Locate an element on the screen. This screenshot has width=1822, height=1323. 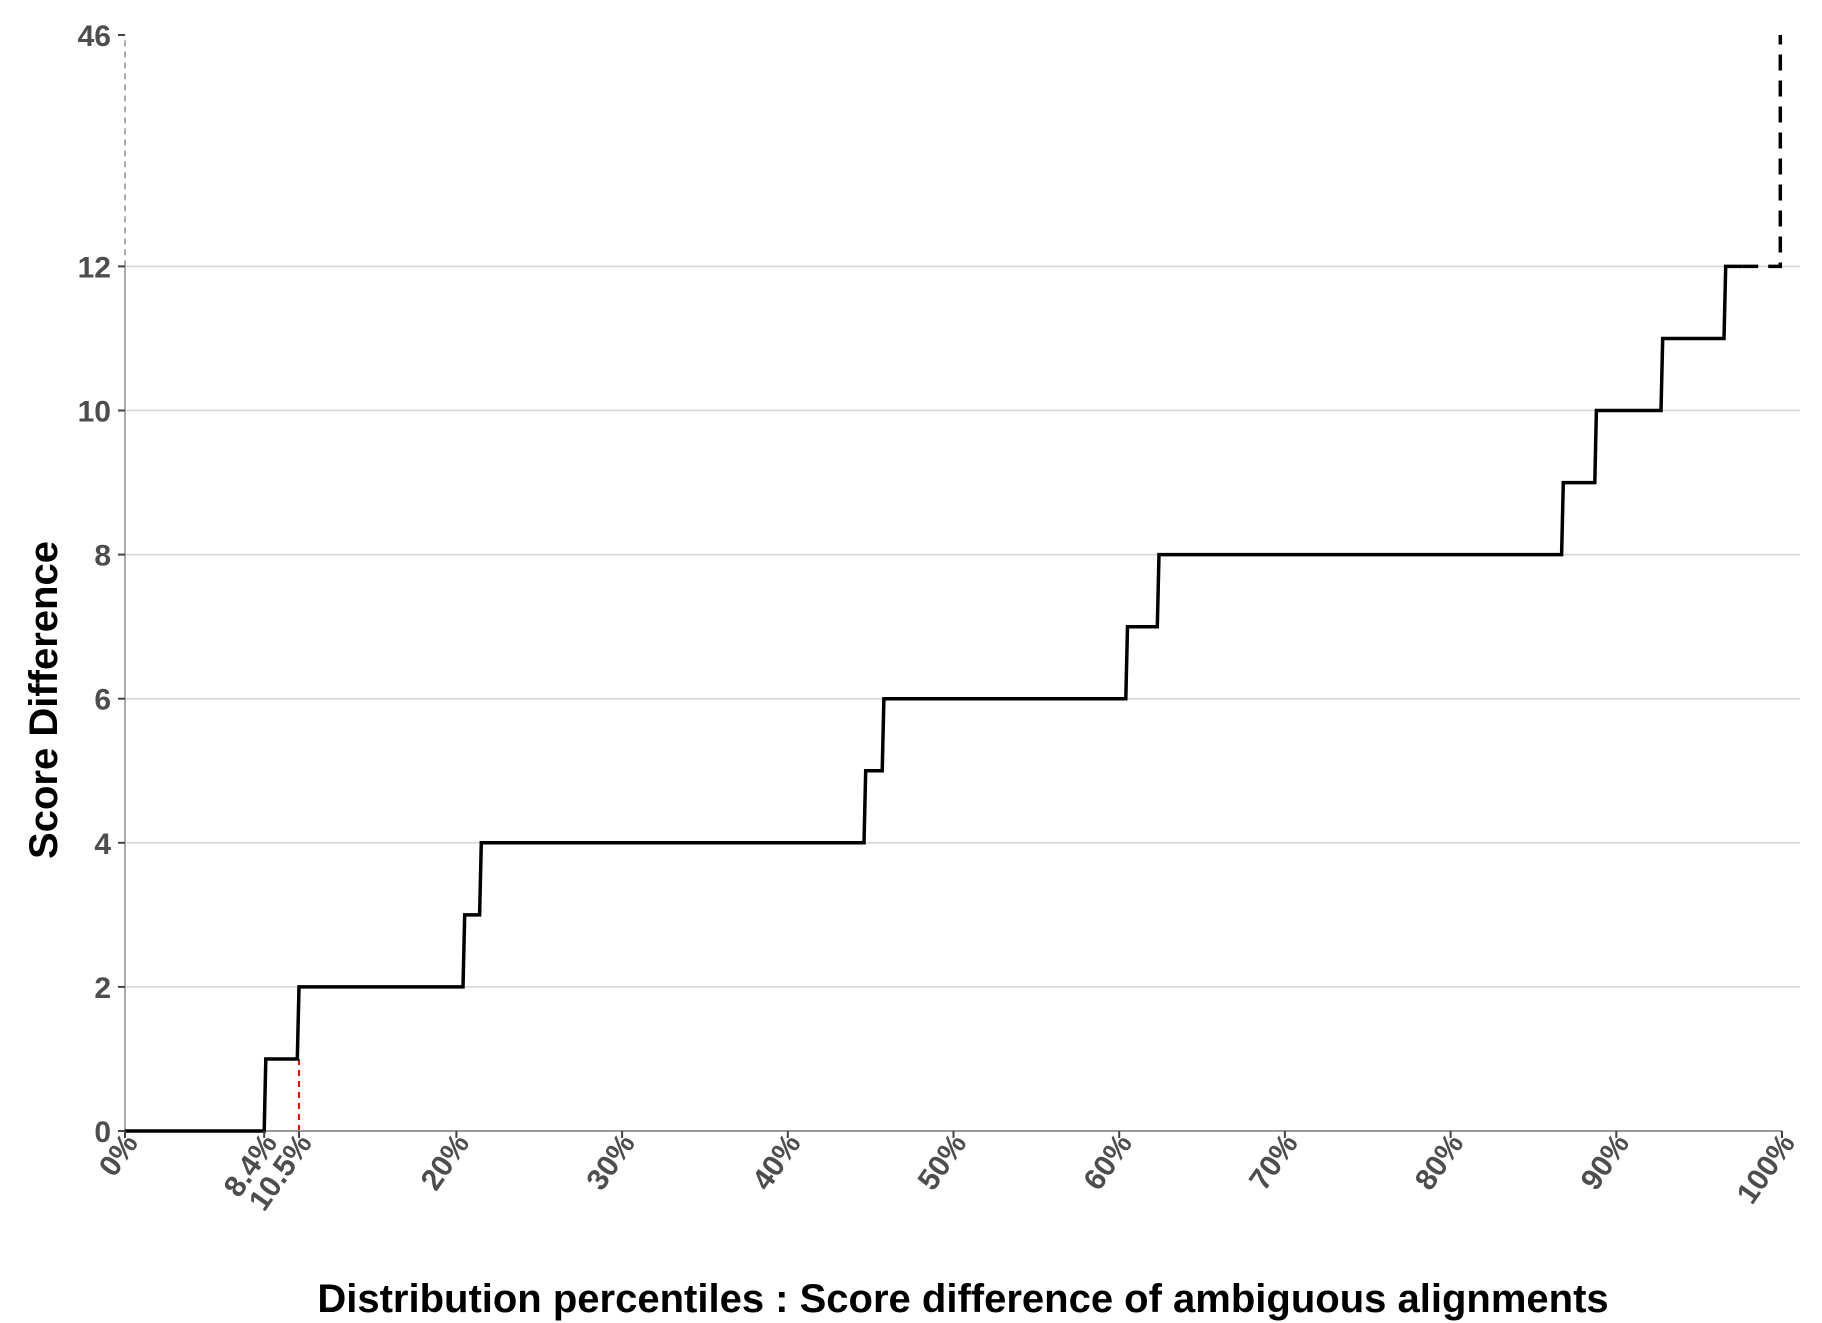
x-tick-label-60%: 60% is located at coordinates (1107, 1162).